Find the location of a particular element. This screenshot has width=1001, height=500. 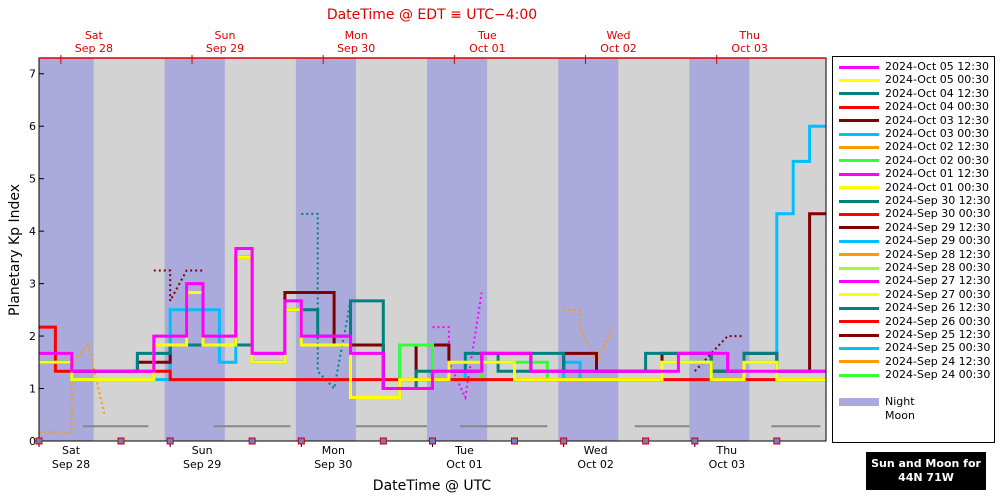

top-tick-date-5: Oct 03 is located at coordinates (749, 48).